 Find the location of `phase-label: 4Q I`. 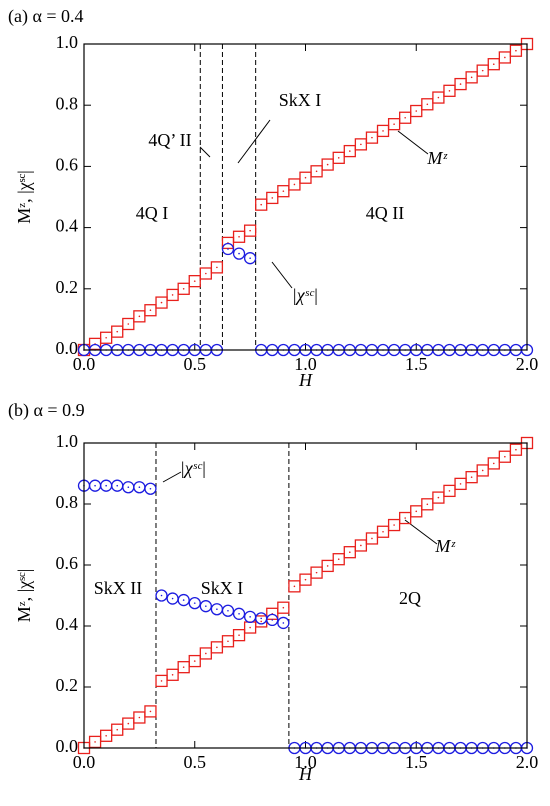

phase-label: 4Q I is located at coordinates (152, 213).